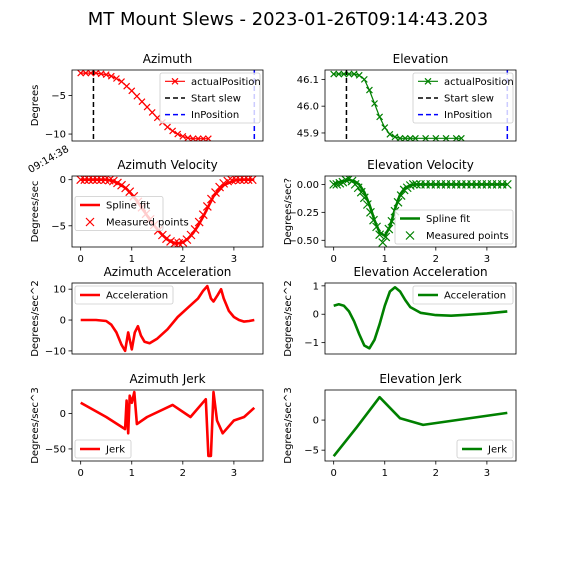 The width and height of the screenshot is (576, 576). I want to click on y-tick-label: −0.25, so click(303, 213).